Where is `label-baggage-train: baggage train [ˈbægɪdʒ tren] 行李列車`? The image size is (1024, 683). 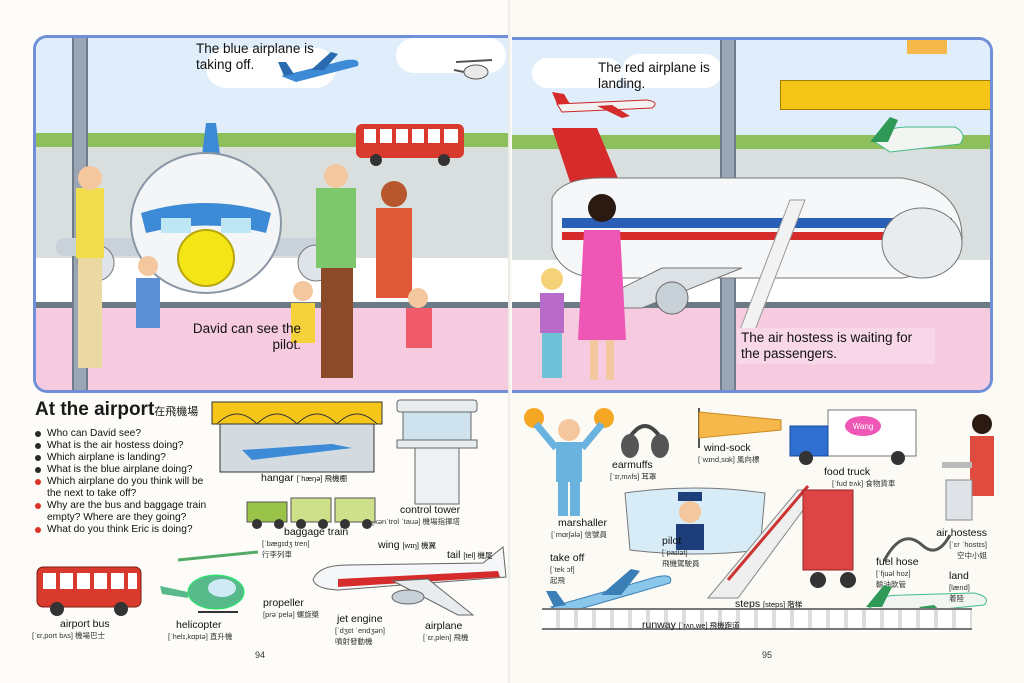
label-baggage-train: baggage train [ˈbægɪdʒ tren] 行李列車 is located at coordinates (305, 543).